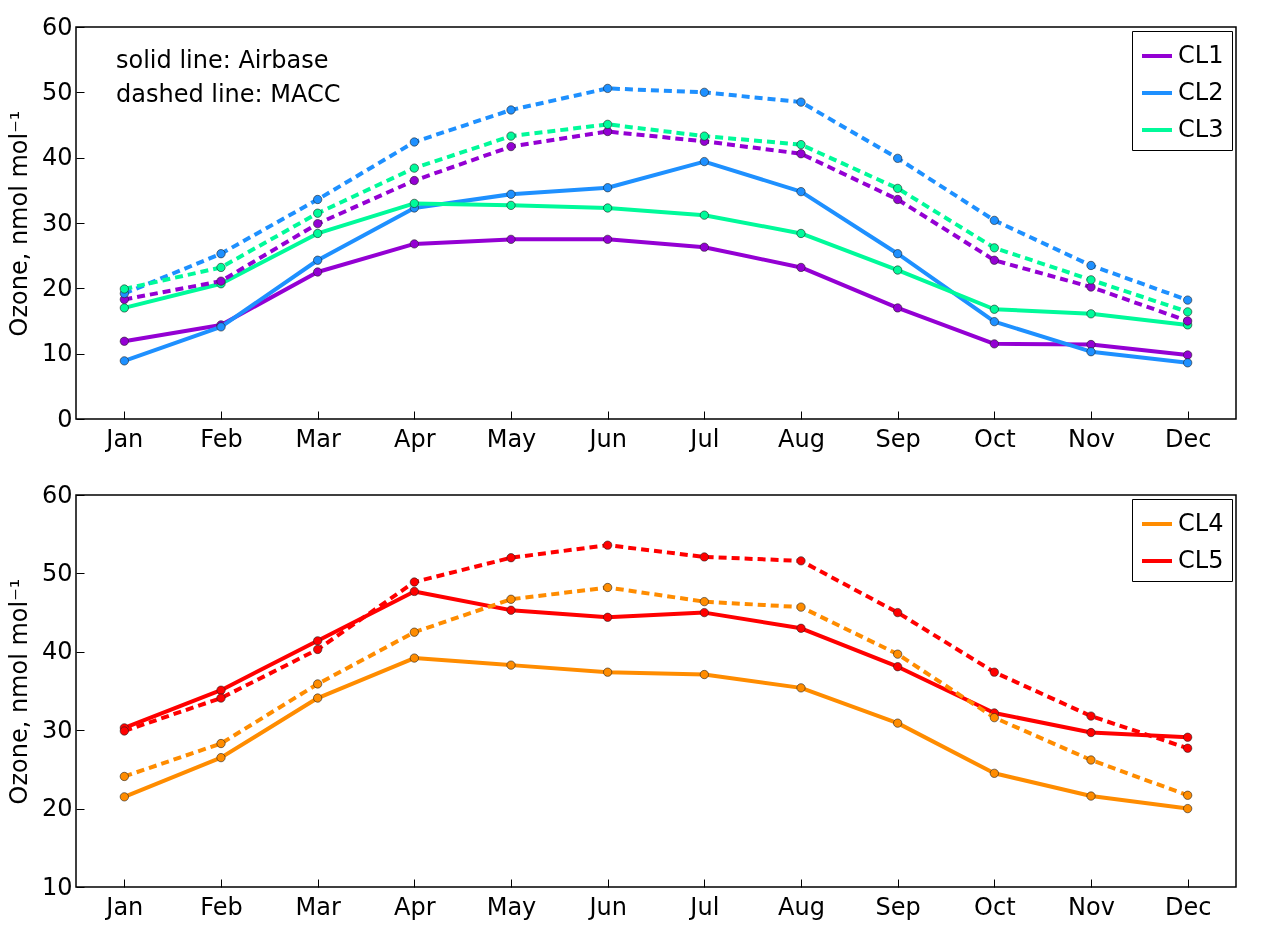  What do you see at coordinates (1201, 129) in the screenshot?
I see `legend-label: CL3` at bounding box center [1201, 129].